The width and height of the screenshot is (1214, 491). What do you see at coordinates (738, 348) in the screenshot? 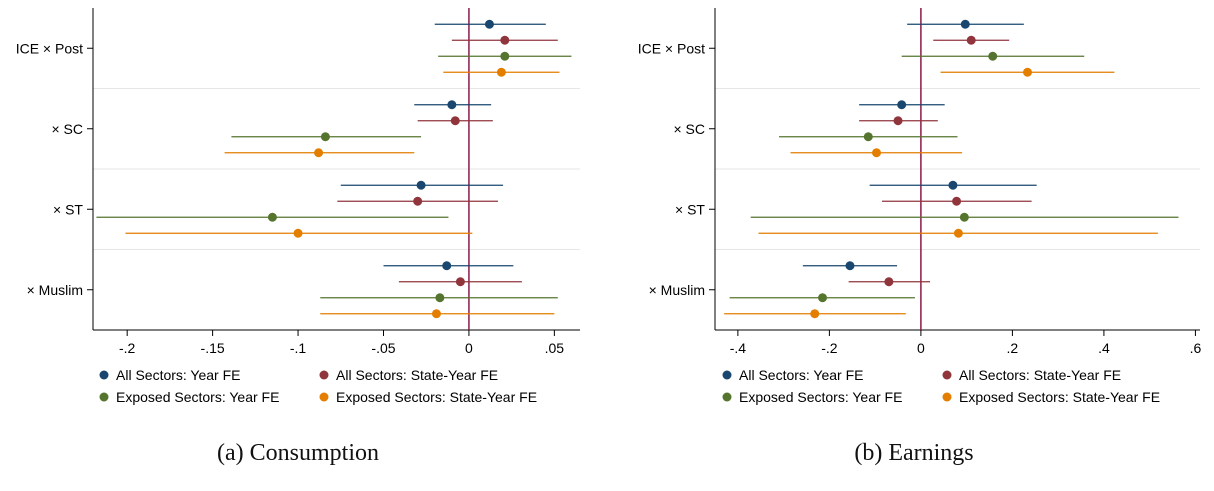
I see `x-tick-label: -.4` at bounding box center [738, 348].